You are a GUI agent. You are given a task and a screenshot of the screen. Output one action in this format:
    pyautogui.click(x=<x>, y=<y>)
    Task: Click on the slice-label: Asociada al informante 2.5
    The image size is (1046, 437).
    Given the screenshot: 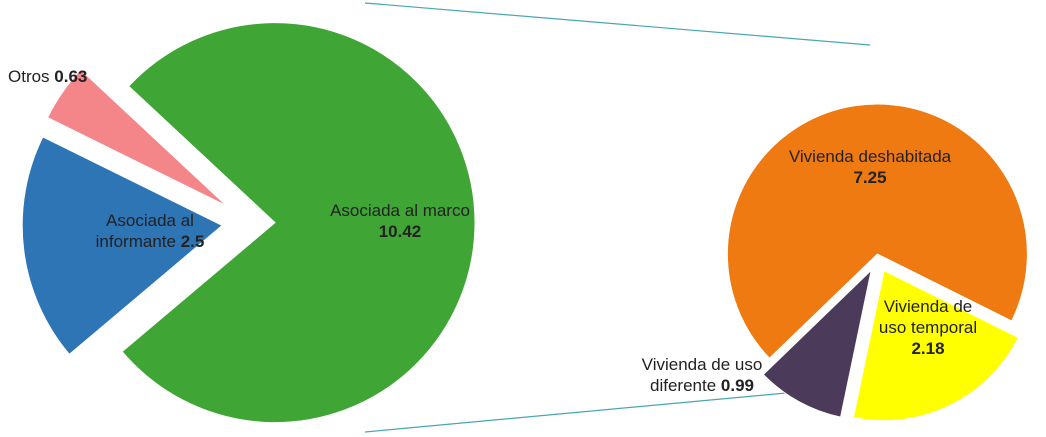 What is the action you would take?
    pyautogui.click(x=150, y=231)
    